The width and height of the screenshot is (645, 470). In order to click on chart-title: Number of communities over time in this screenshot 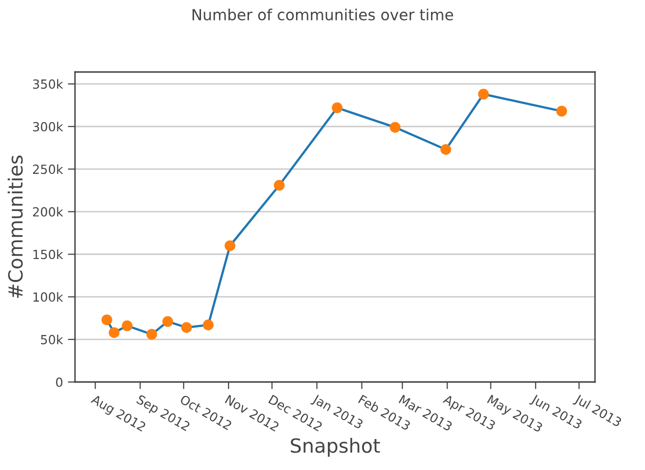, I will do `click(323, 14)`.